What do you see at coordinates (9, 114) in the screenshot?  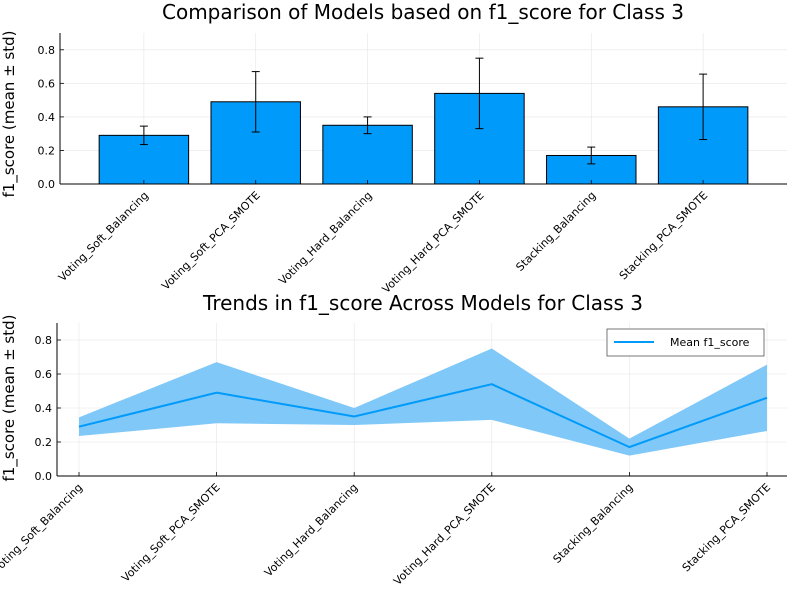 I see `bar-chart-ylabel: f1_score (mean ± std)` at bounding box center [9, 114].